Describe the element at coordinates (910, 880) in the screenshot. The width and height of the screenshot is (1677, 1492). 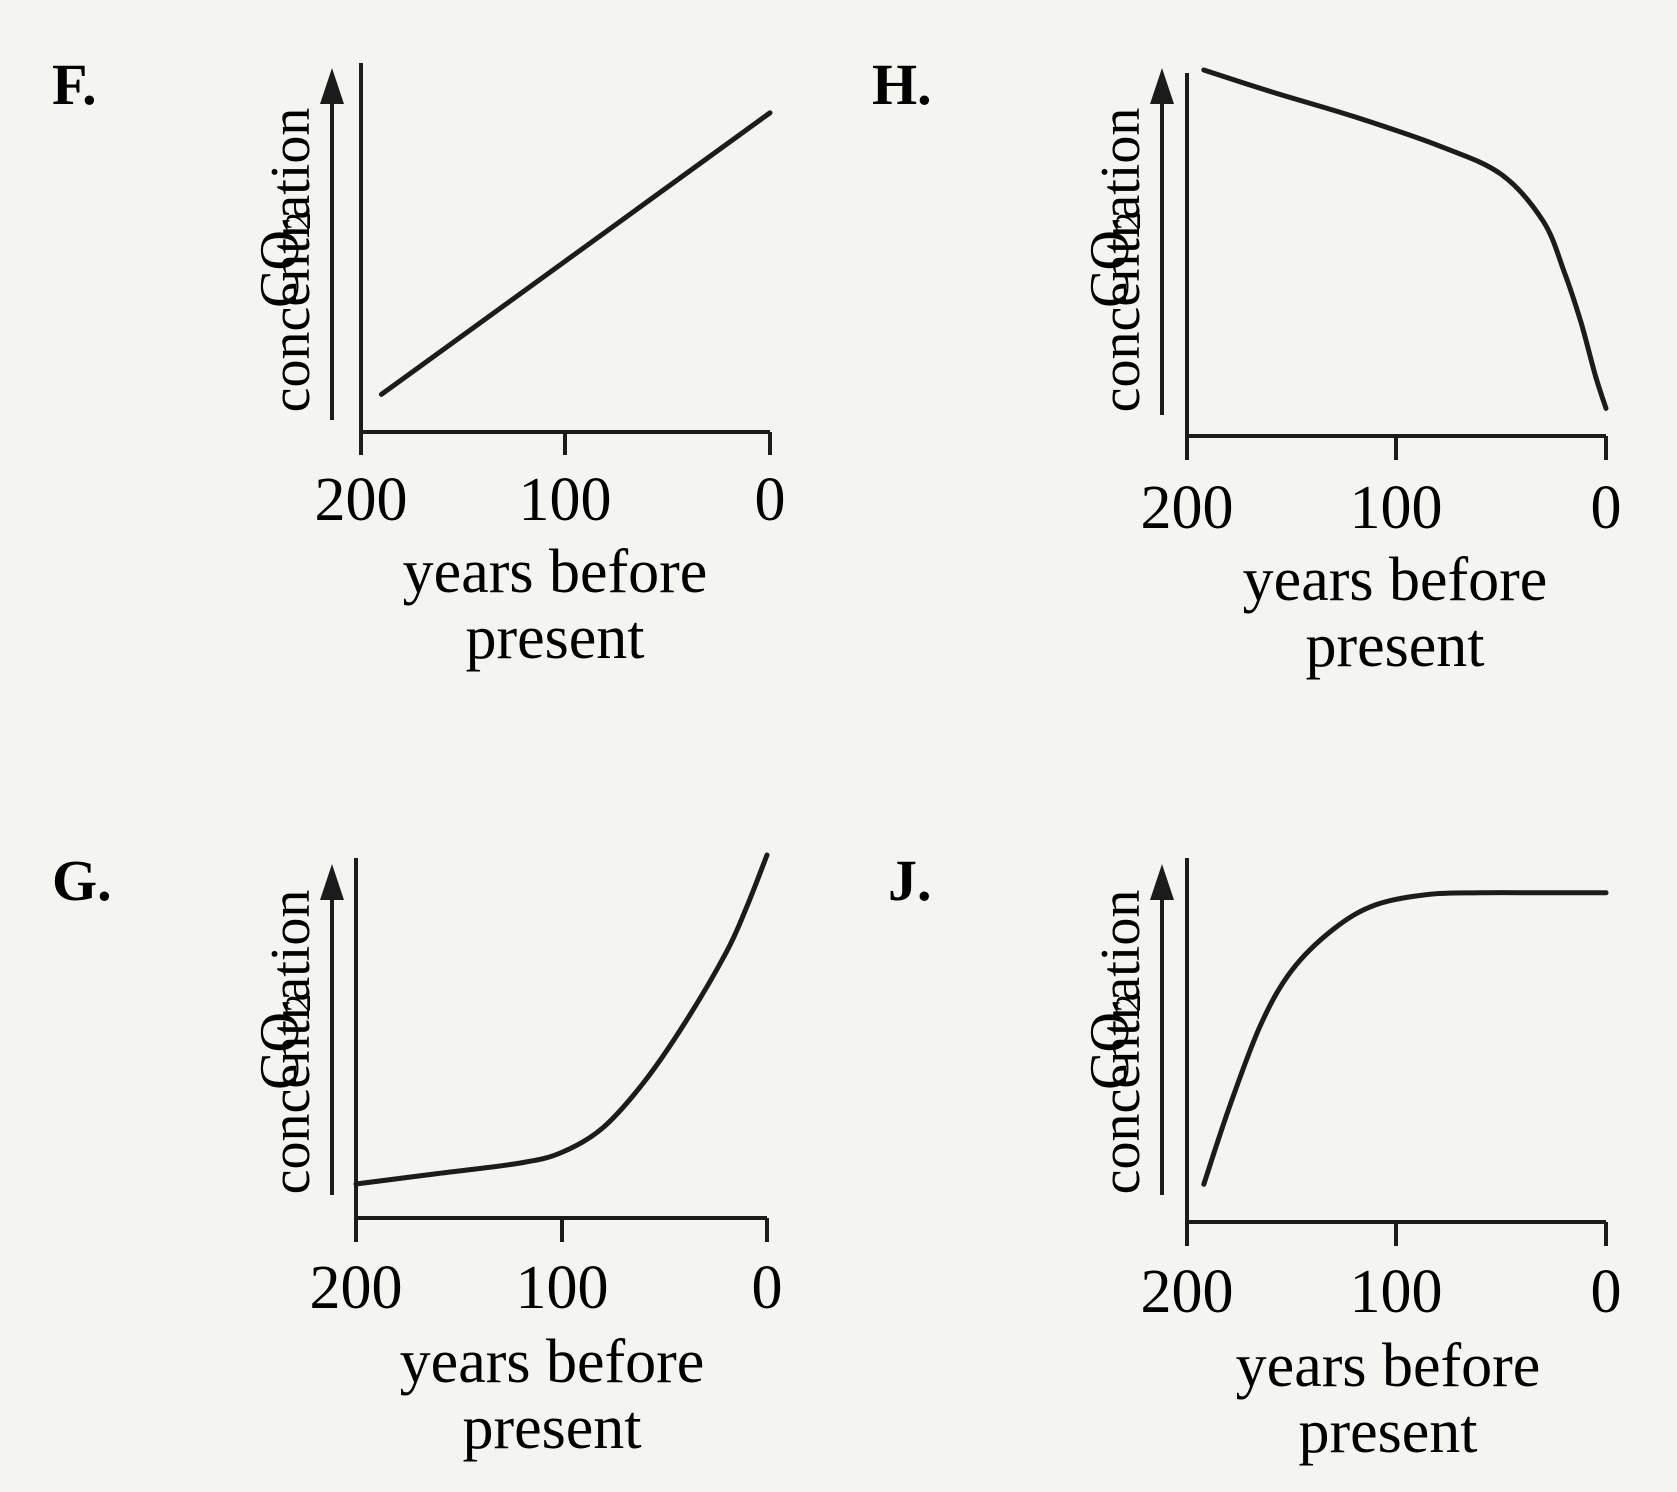
I see `panel-label: J.` at that location.